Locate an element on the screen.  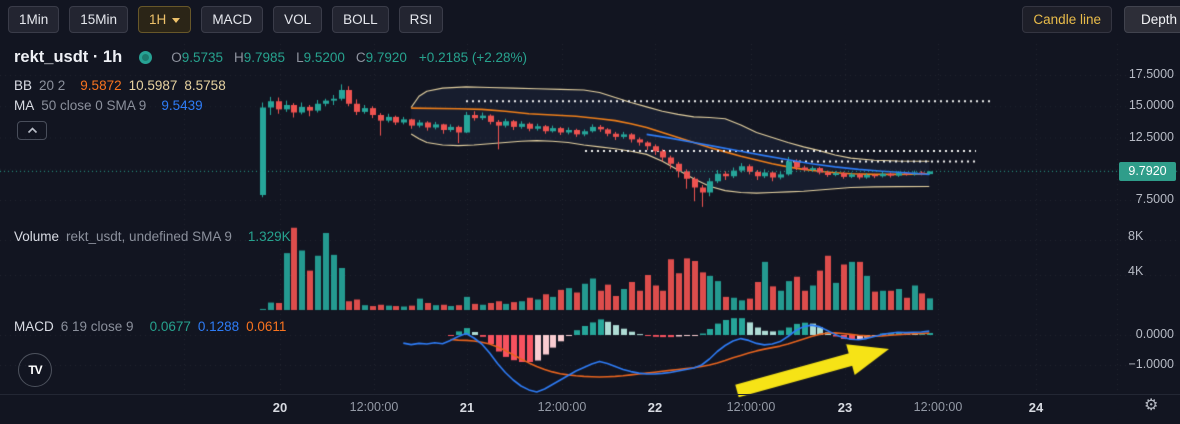
last-price-badge: 9.7920 is located at coordinates (1147, 171).